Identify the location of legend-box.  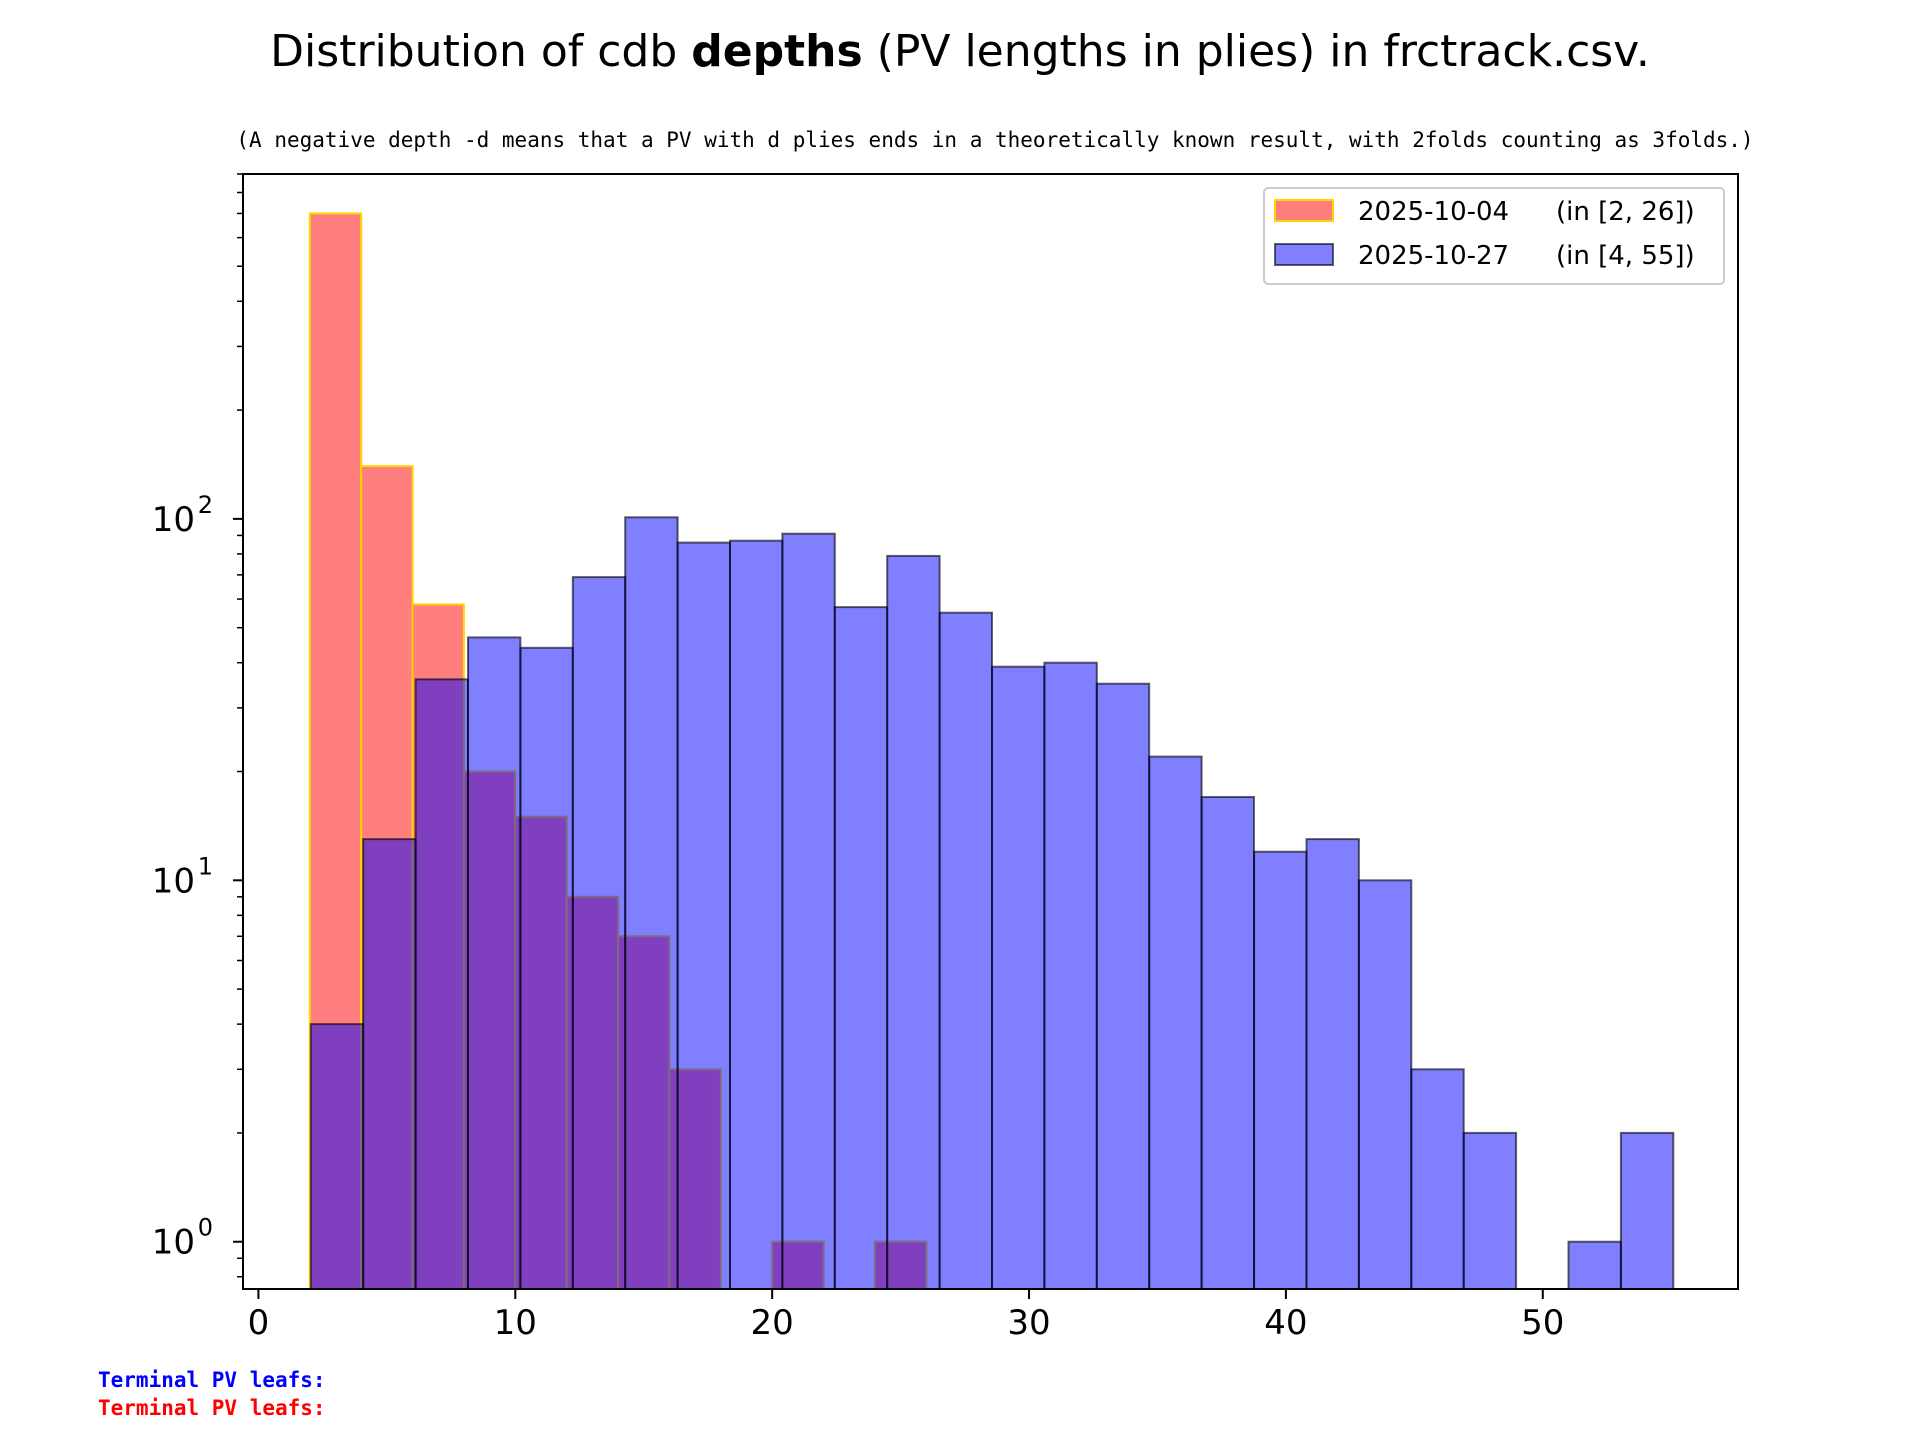
(1494, 236).